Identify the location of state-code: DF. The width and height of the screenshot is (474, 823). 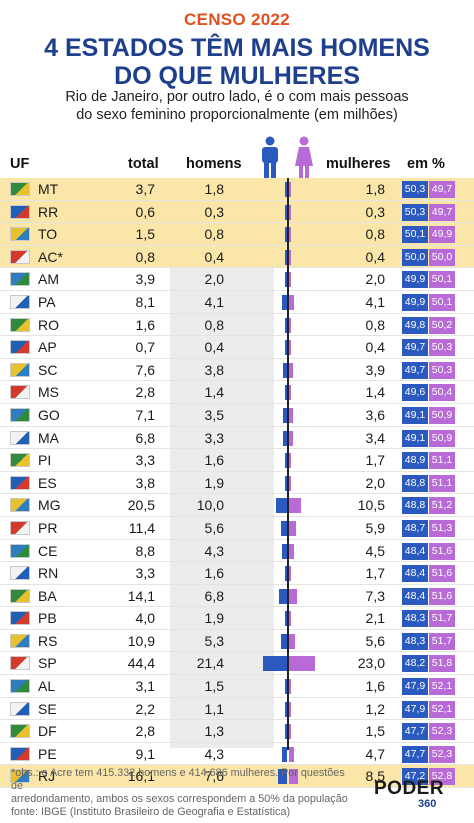
(47, 731).